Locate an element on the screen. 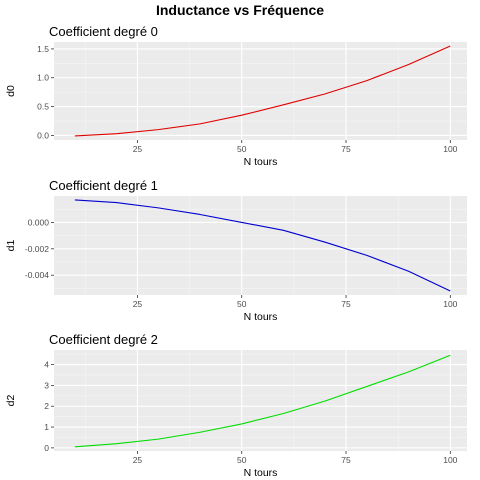 Image resolution: width=480 pixels, height=480 pixels. y-tick-label: 1.0 is located at coordinates (43, 78).